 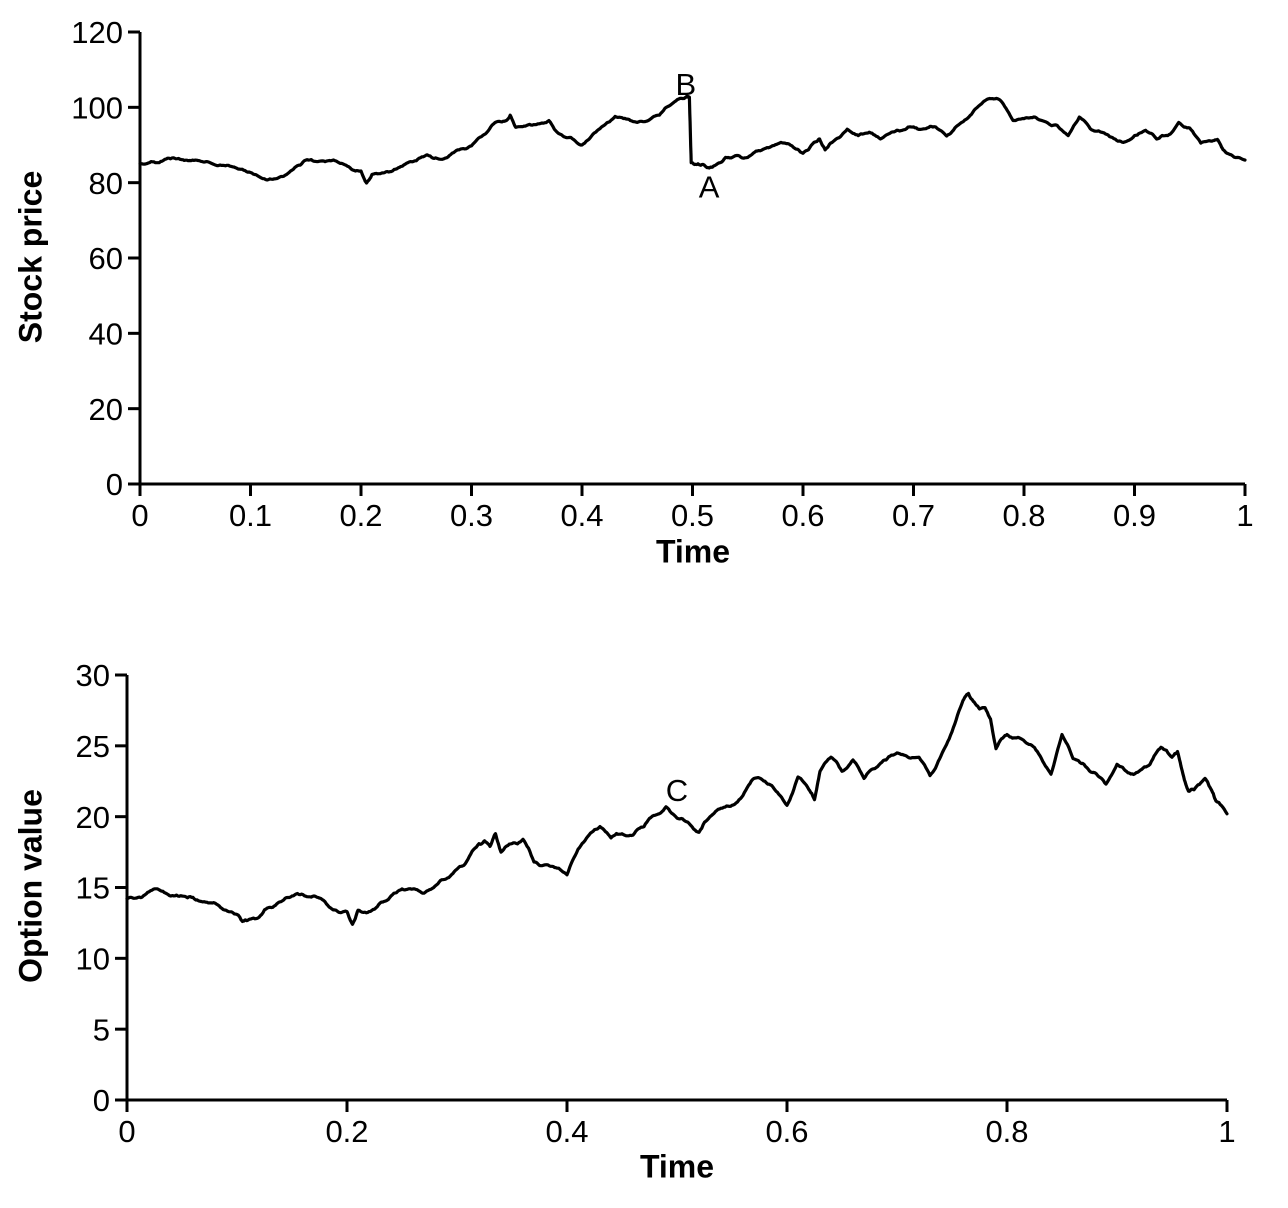 I want to click on stock-price-chart-xtick-label: 0.3, so click(x=471, y=515).